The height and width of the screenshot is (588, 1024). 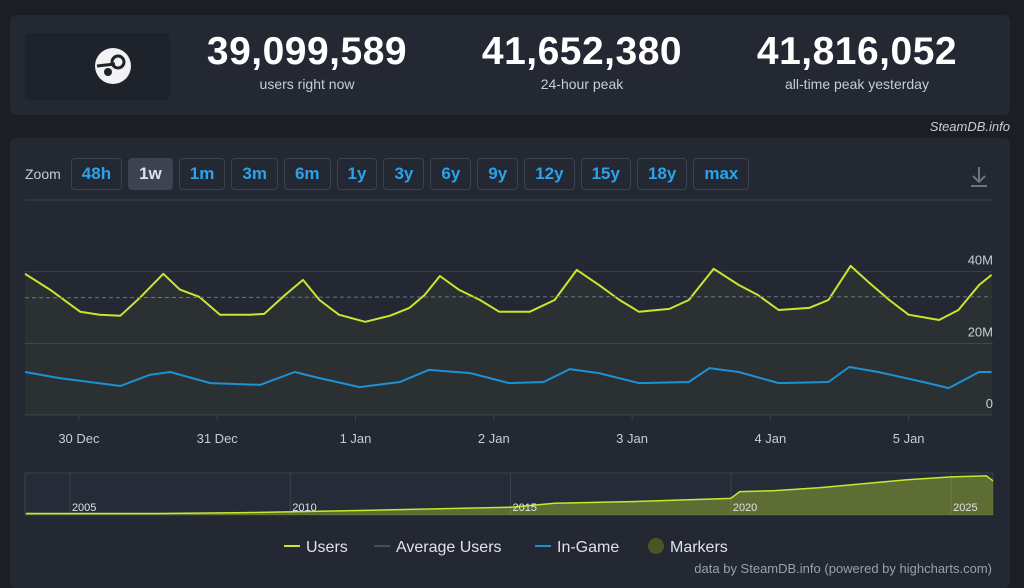 What do you see at coordinates (980, 331) in the screenshot?
I see `y-tick-label: 20M` at bounding box center [980, 331].